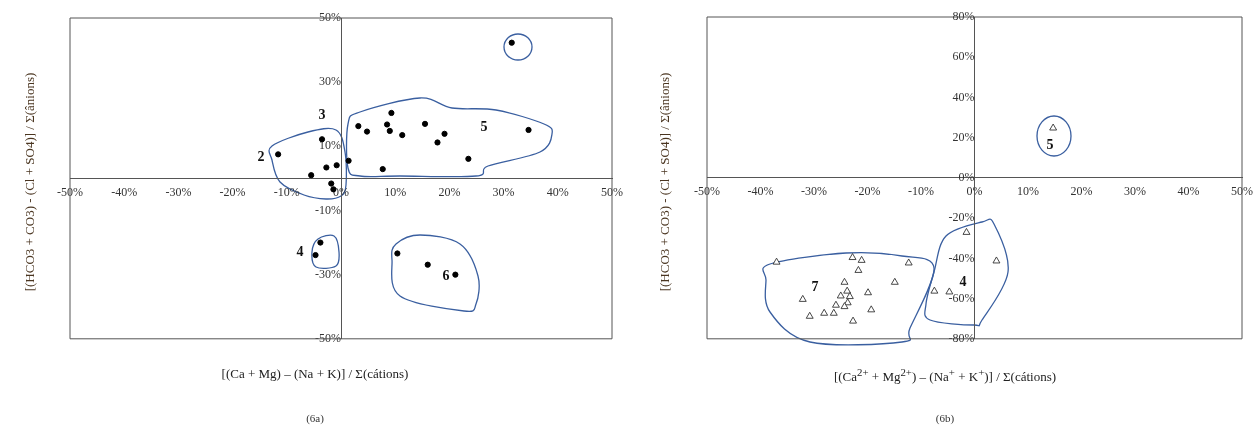 This screenshot has width=1260, height=435. What do you see at coordinates (963, 16) in the screenshot?
I see `y-tick-label: 80%` at bounding box center [963, 16].